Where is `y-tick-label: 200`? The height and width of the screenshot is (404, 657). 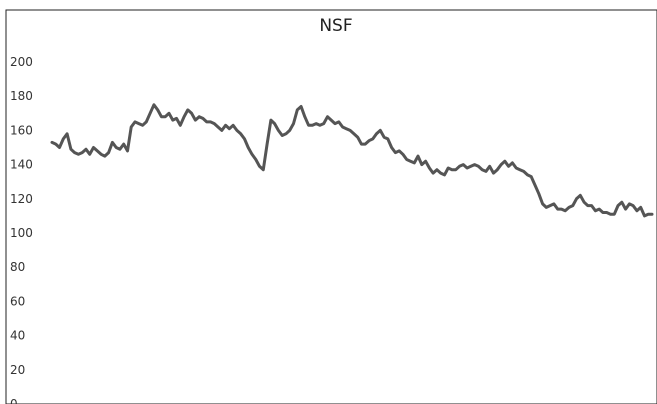 y-tick-label: 200 is located at coordinates (21, 62).